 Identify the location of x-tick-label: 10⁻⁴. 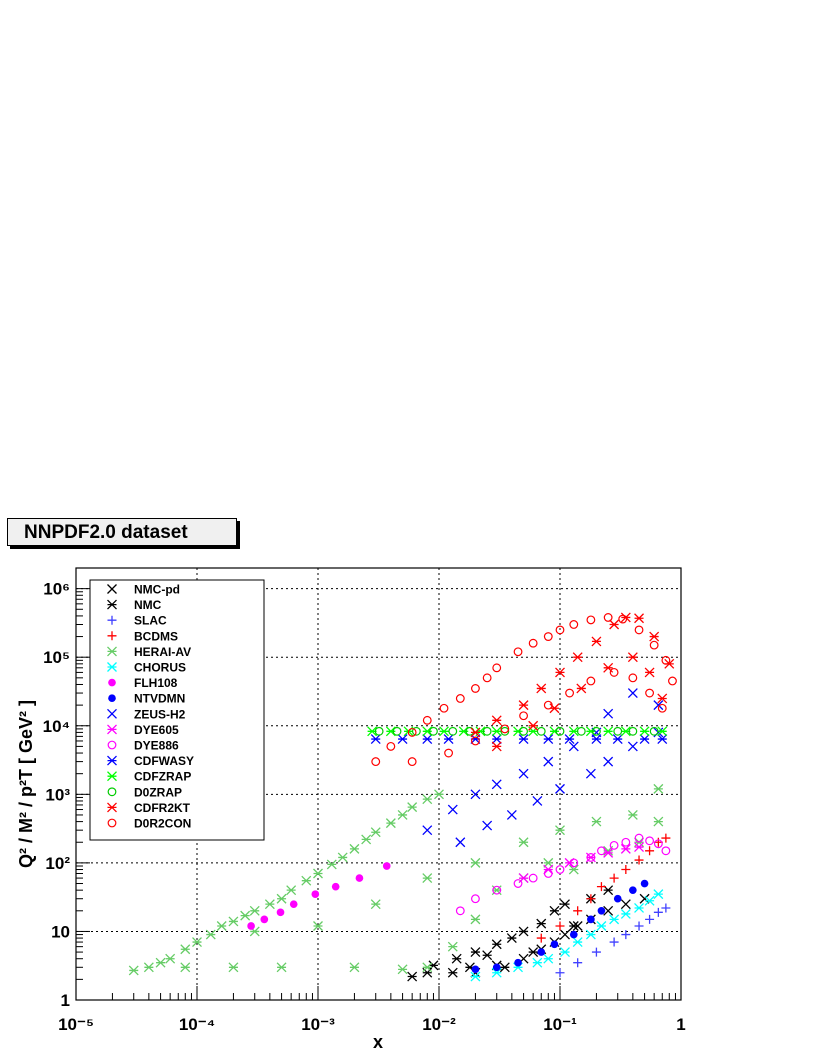
(197, 1024).